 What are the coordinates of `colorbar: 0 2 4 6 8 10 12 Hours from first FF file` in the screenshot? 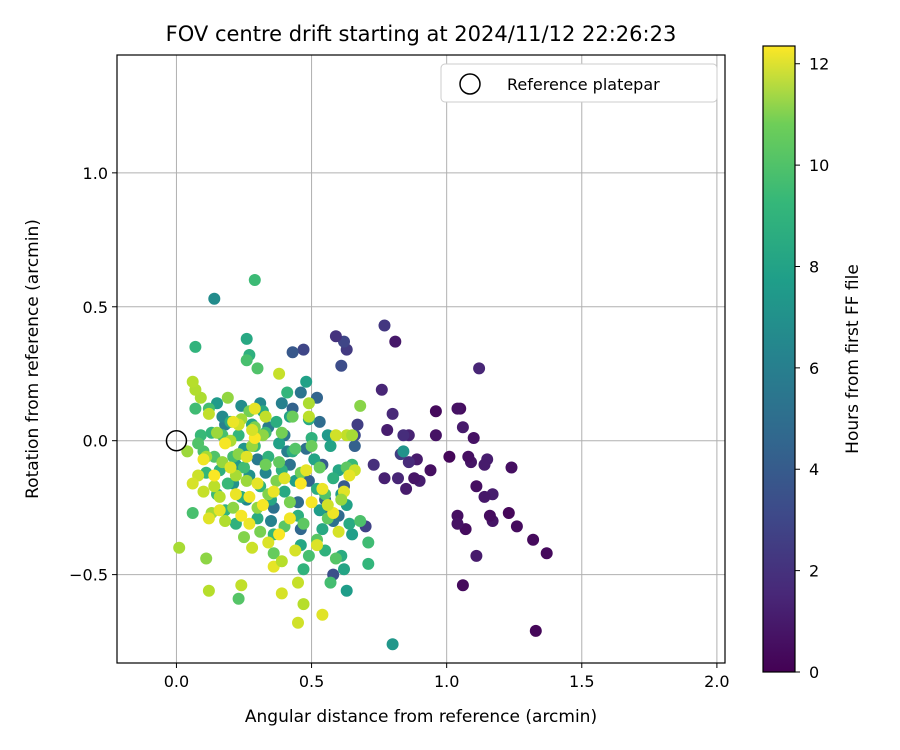 It's located at (812, 363).